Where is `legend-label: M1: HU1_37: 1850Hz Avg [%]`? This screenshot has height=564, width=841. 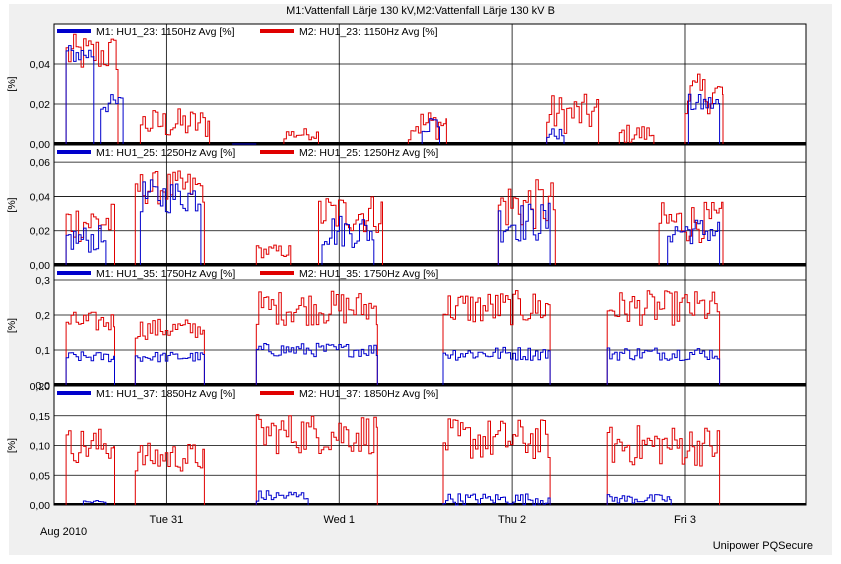
legend-label: M1: HU1_37: 1850Hz Avg [%] is located at coordinates (165, 394).